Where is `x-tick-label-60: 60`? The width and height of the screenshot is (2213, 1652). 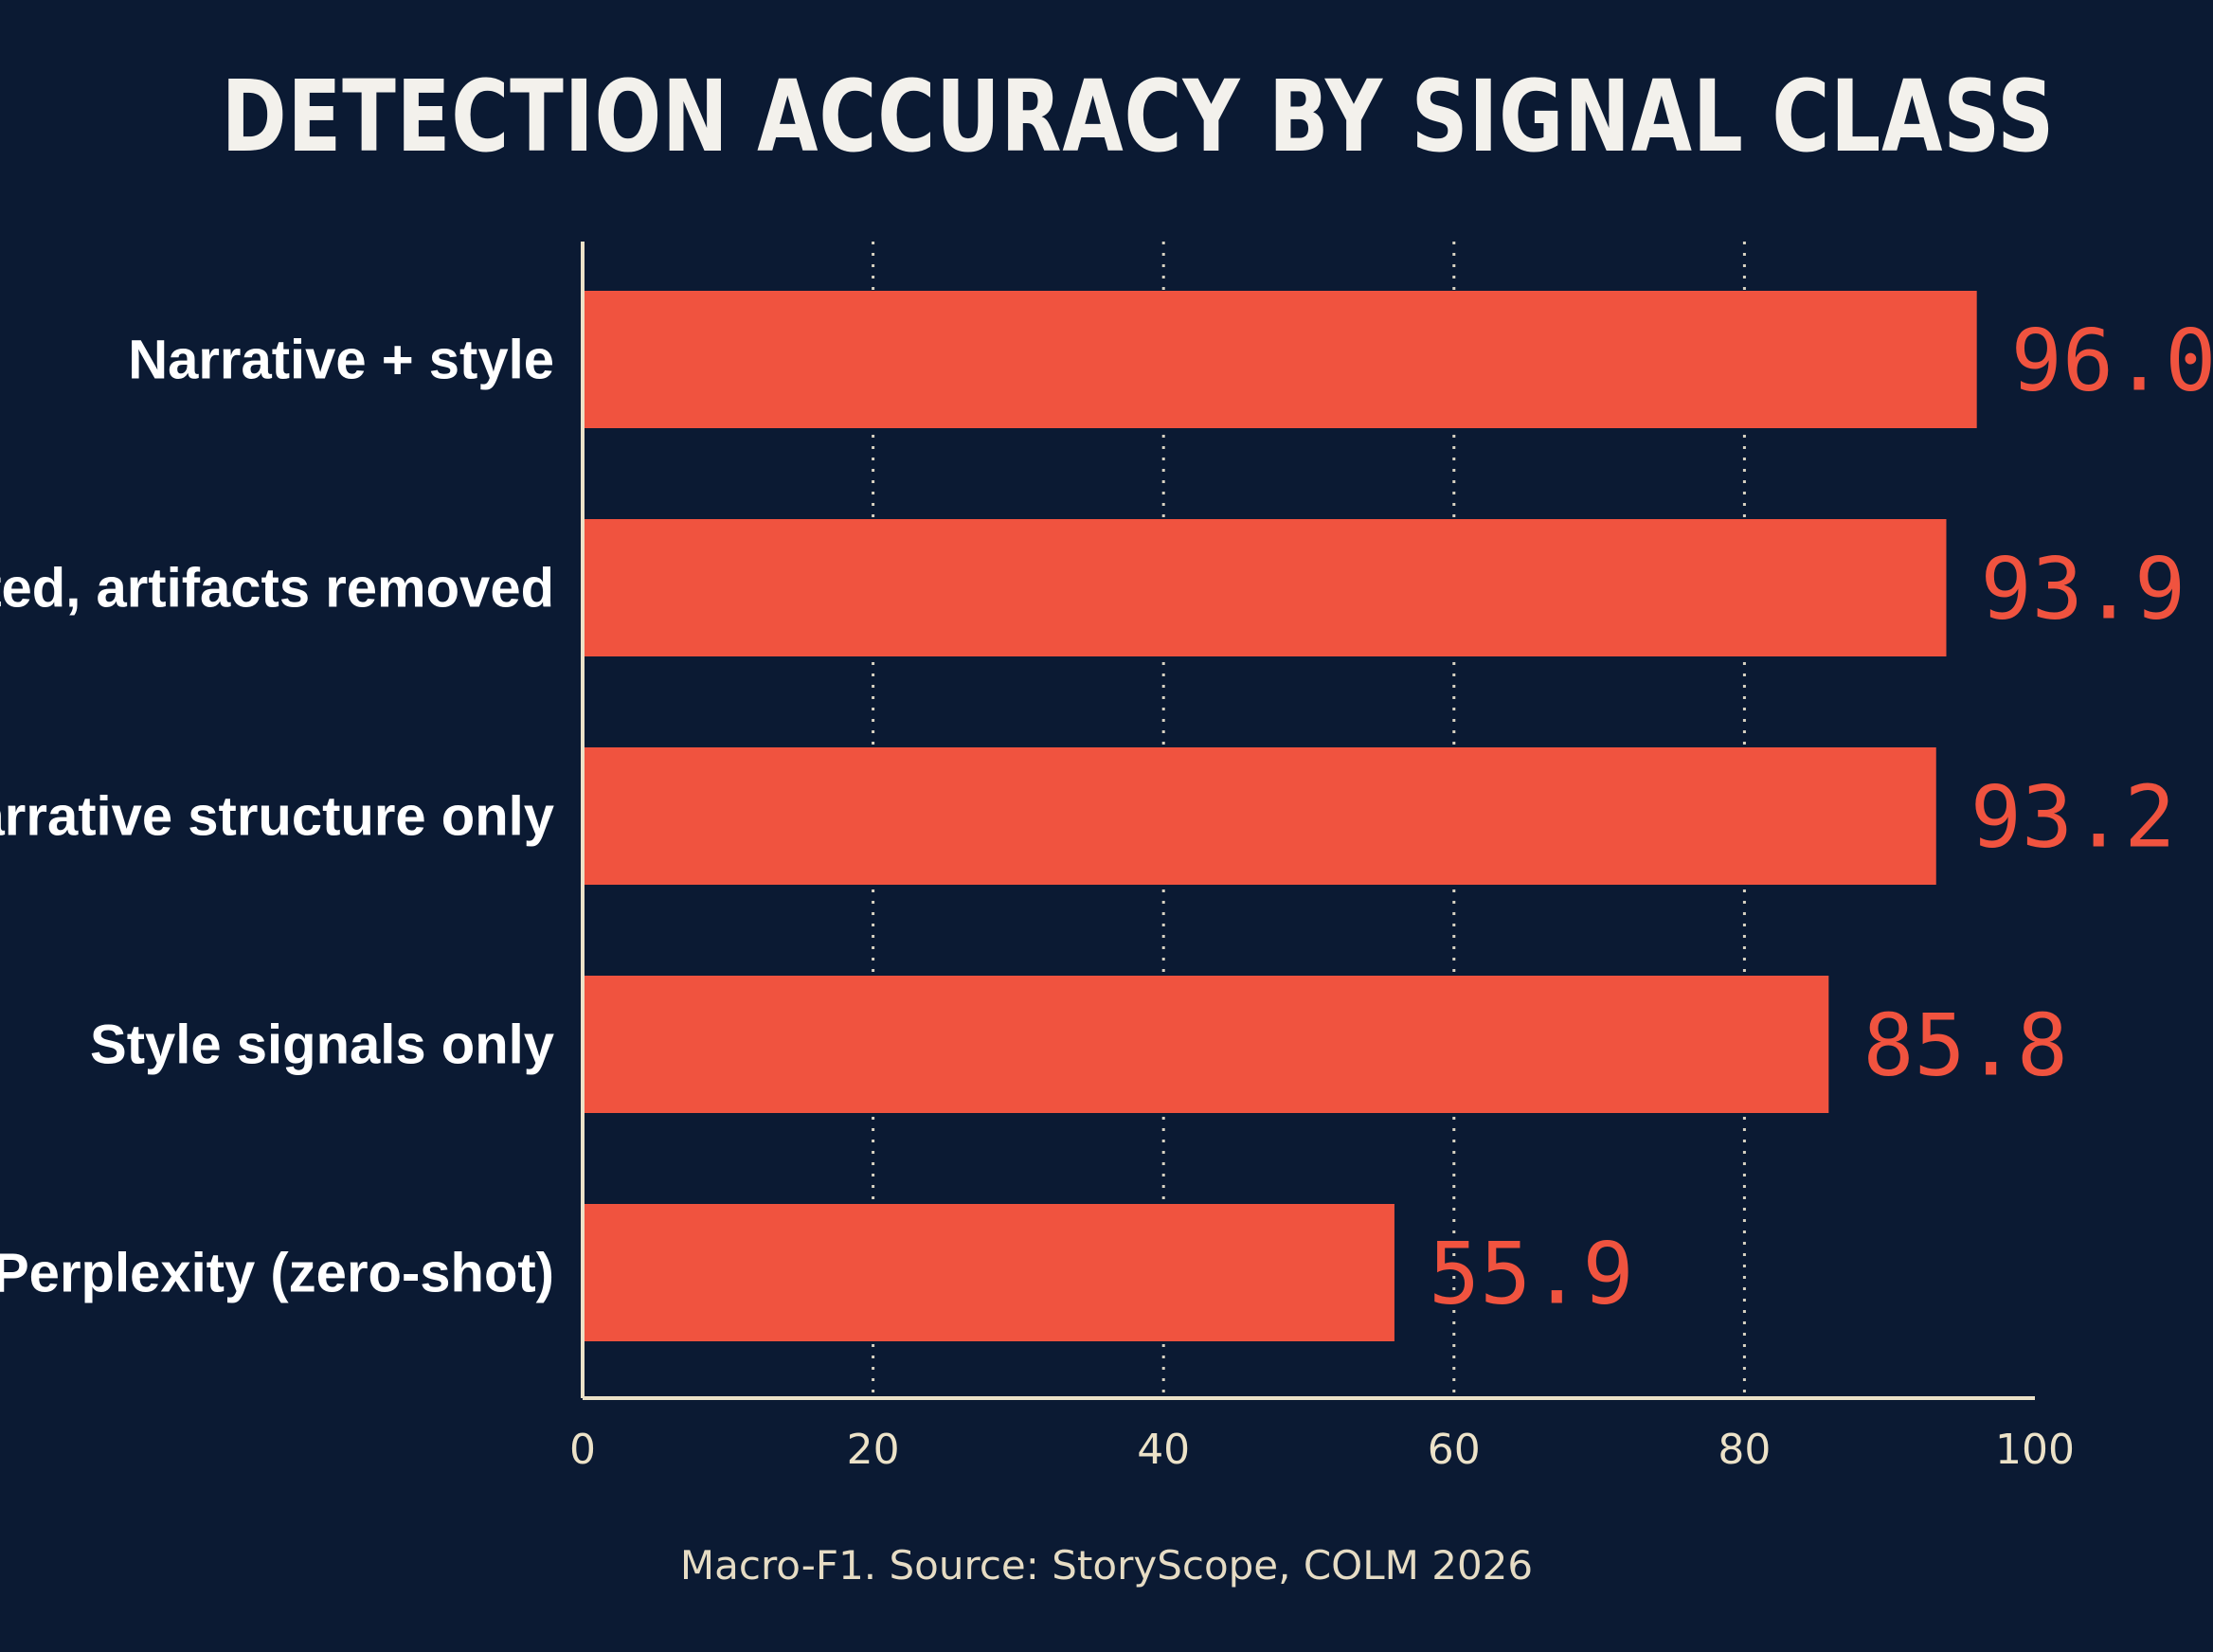
x-tick-label-60: 60 is located at coordinates (1454, 1450).